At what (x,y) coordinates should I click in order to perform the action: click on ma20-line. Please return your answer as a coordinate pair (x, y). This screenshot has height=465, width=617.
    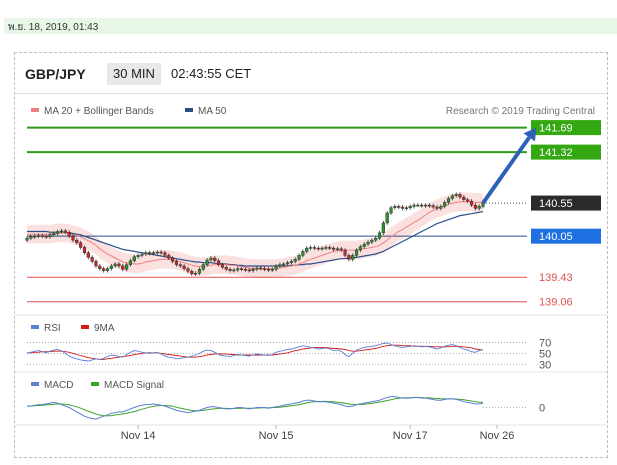
    Looking at the image, I should click on (254, 235).